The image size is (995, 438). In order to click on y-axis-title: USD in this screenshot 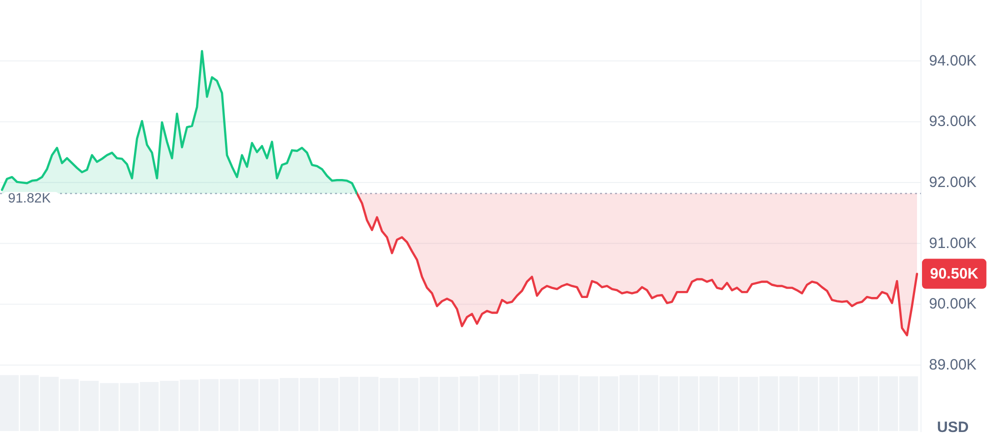, I will do `click(953, 427)`.